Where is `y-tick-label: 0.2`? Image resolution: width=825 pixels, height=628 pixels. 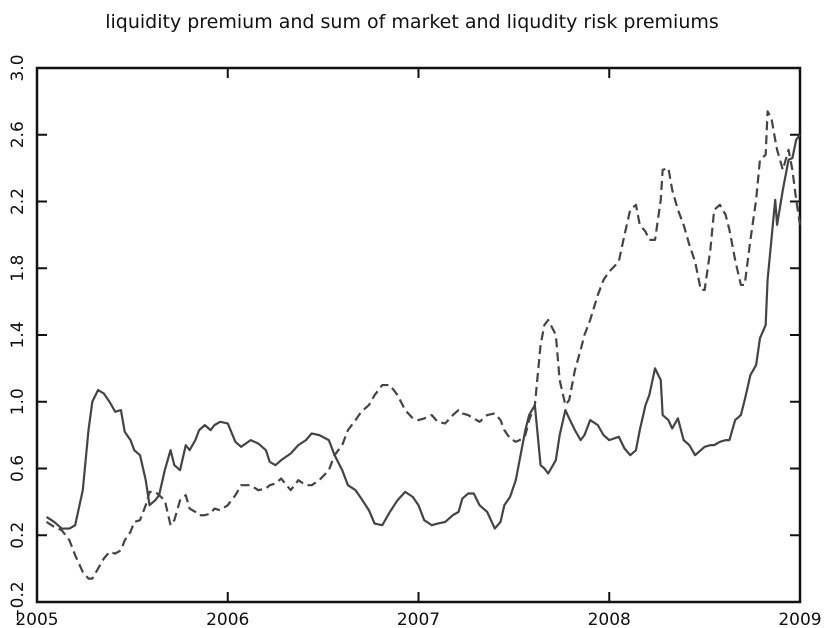
y-tick-label: 0.2 is located at coordinates (18, 535).